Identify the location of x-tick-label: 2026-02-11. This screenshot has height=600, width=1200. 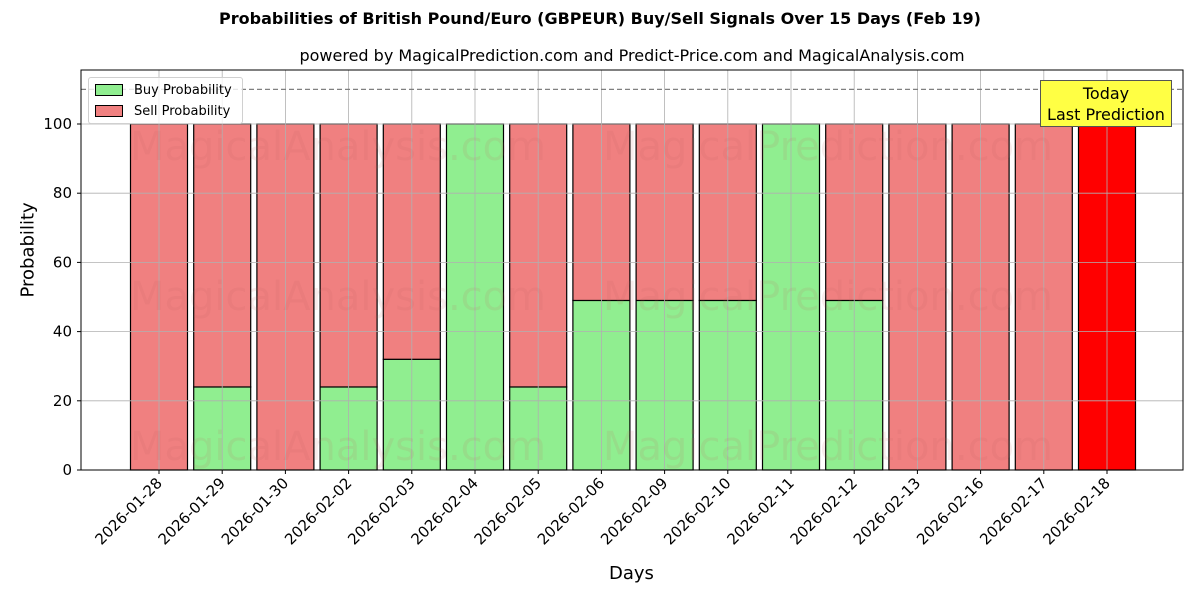
(760, 511).